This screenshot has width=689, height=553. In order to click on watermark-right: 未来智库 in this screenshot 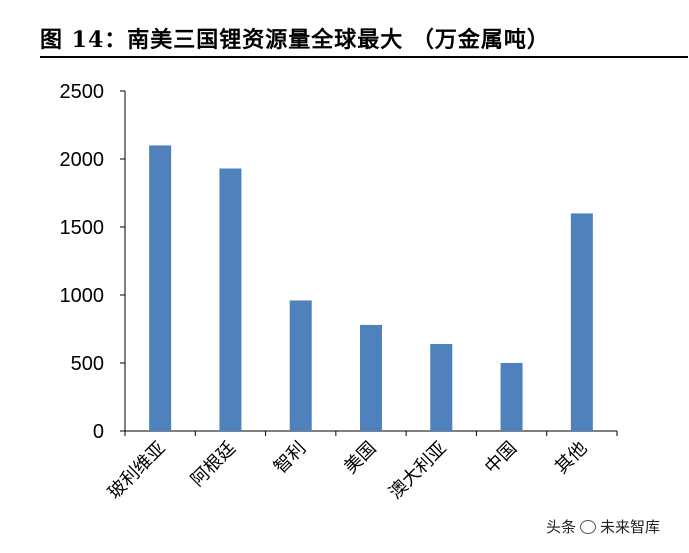, I will do `click(630, 527)`.